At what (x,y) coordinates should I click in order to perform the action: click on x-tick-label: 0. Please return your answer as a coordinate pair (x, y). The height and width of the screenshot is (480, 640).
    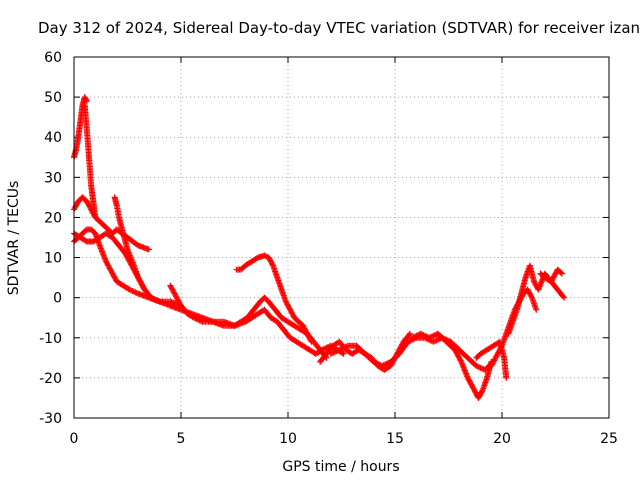
    Looking at the image, I should click on (74, 439).